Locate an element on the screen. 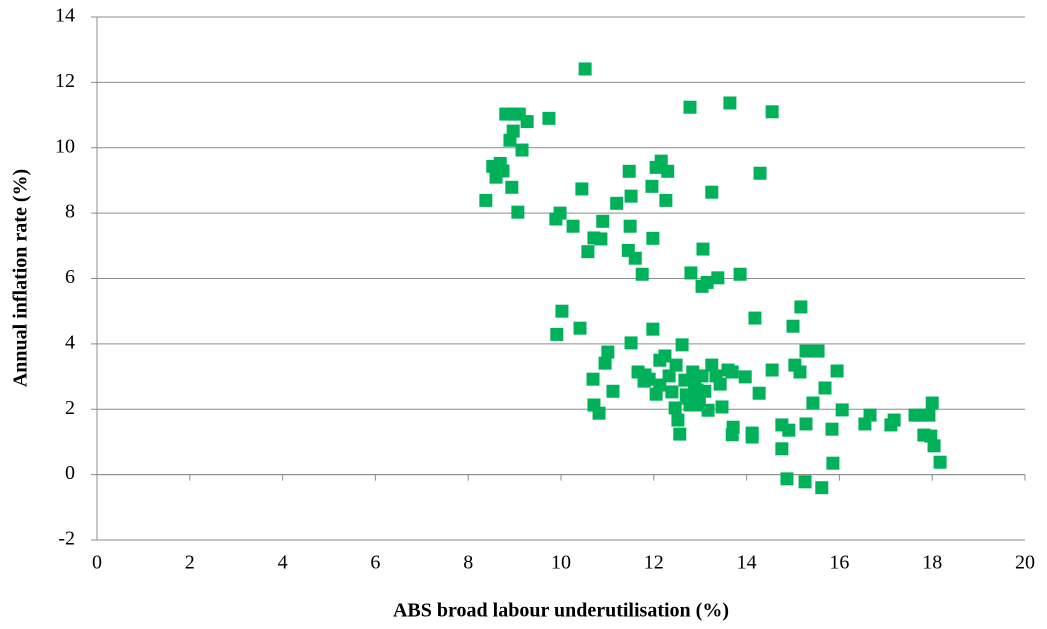 The width and height of the screenshot is (1047, 629). x-tick-label: 20 is located at coordinates (1025, 563).